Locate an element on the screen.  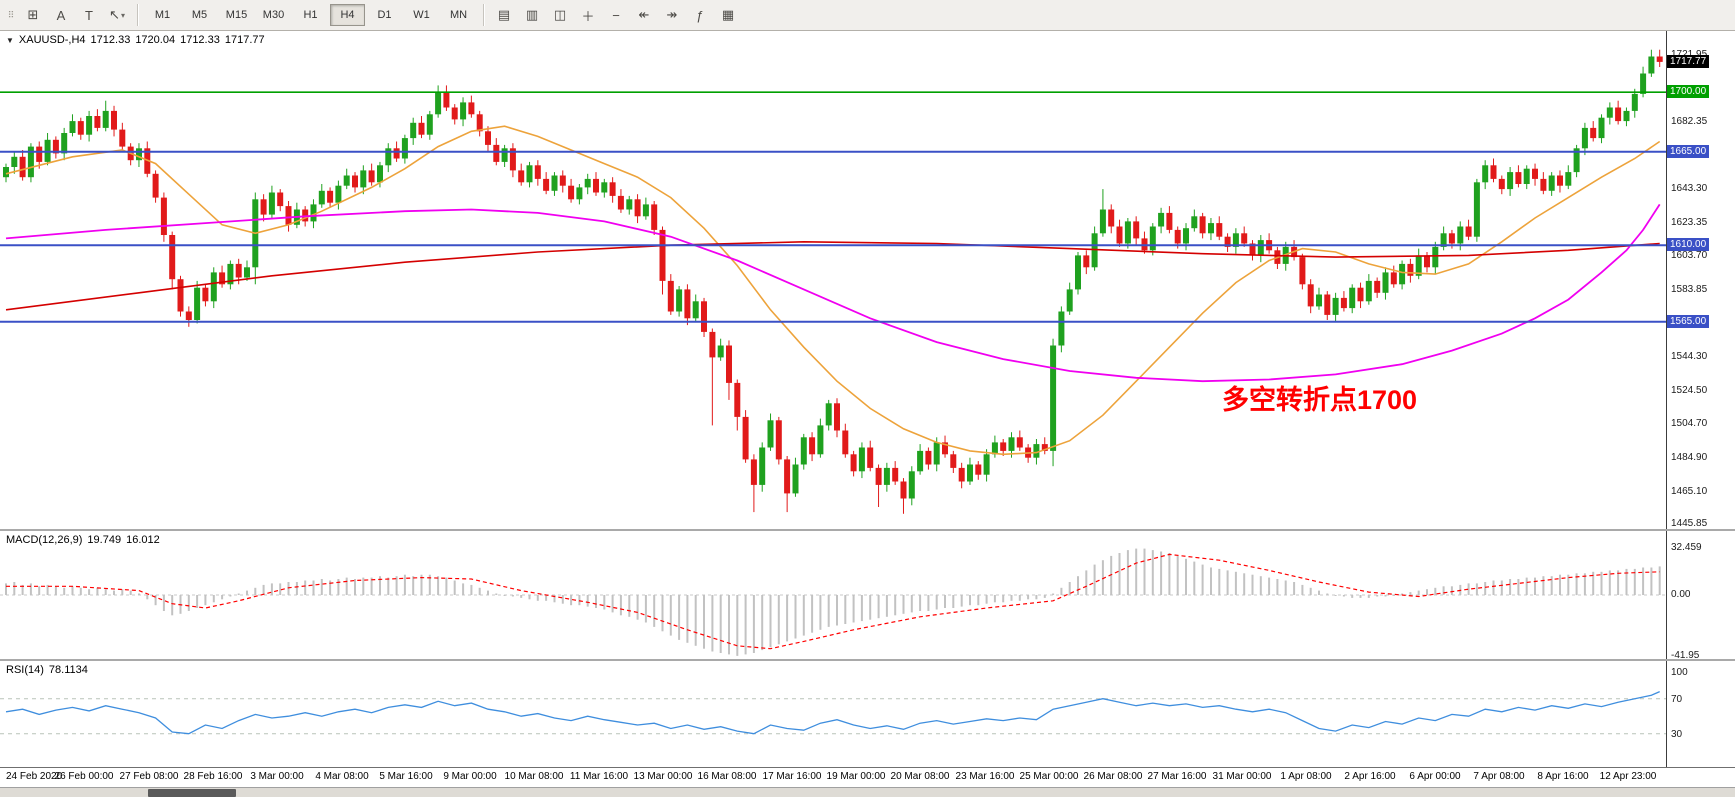
zoom-in-icon: ＋ is located at coordinates (588, 16).